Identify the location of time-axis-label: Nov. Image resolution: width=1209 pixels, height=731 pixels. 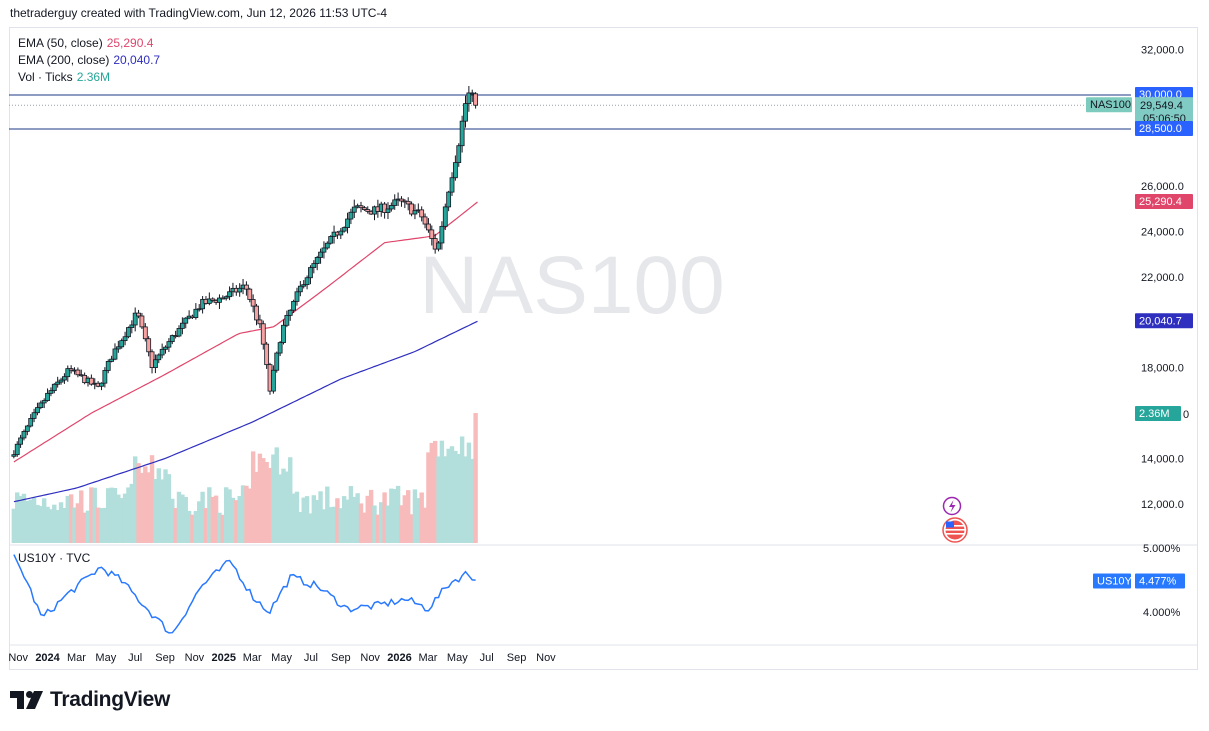
(546, 658).